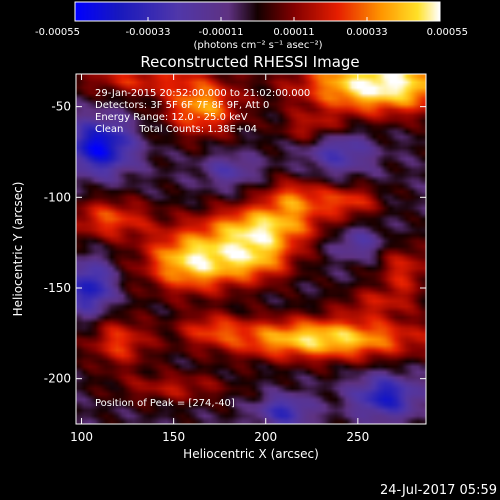 The height and width of the screenshot is (500, 500). Describe the element at coordinates (148, 32) in the screenshot. I see `colorbar-tick-label: -0.00033` at that location.